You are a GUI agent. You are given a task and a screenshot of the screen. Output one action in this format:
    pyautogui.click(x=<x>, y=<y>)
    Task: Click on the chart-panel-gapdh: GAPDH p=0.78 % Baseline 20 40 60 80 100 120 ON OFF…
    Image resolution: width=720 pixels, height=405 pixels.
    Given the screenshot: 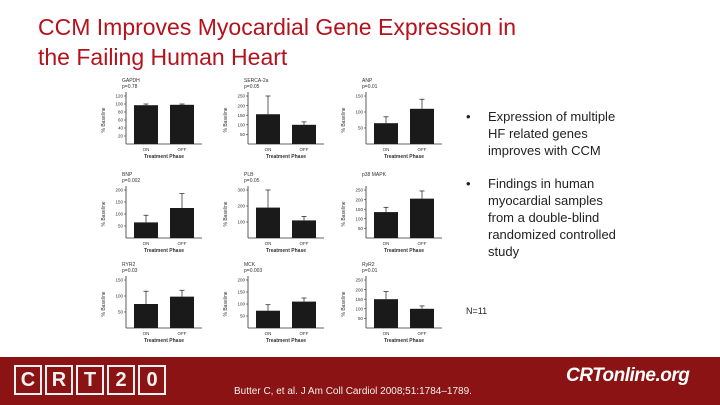 What is the action you would take?
    pyautogui.click(x=151, y=122)
    